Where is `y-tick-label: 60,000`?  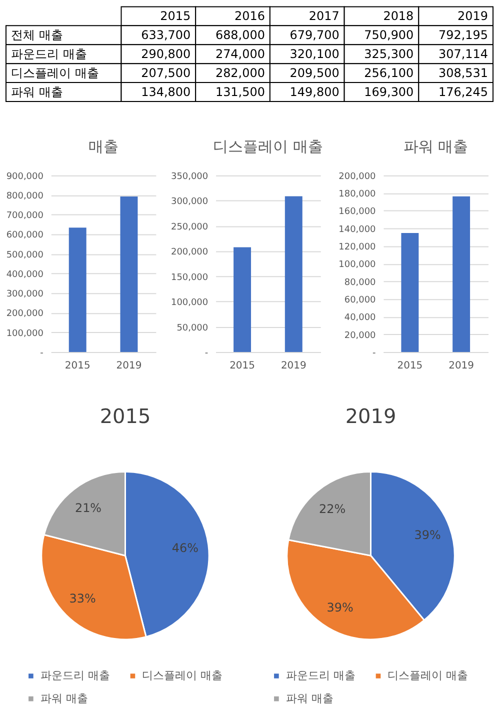 y-tick-label: 60,000 is located at coordinates (360, 301).